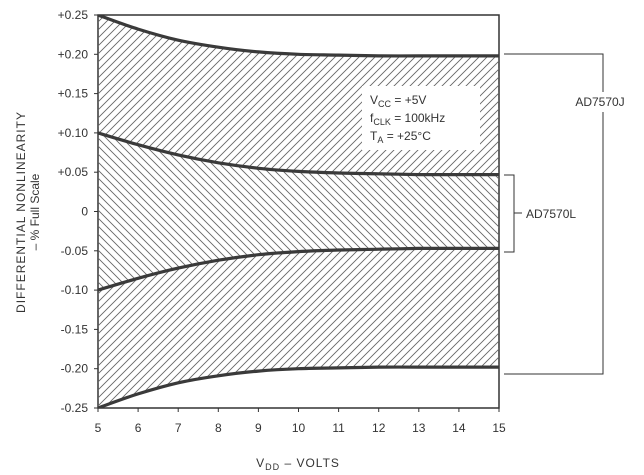  Describe the element at coordinates (73, 94) in the screenshot. I see `y-tick-label: +0.15` at that location.